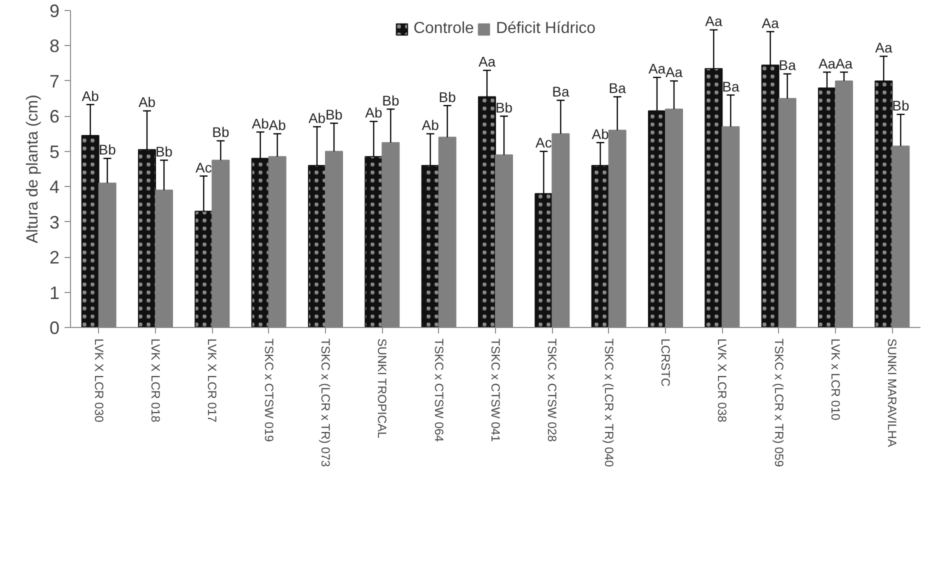 The width and height of the screenshot is (952, 571). I want to click on x-tick-label: LVK X LCR 018, so click(155, 380).